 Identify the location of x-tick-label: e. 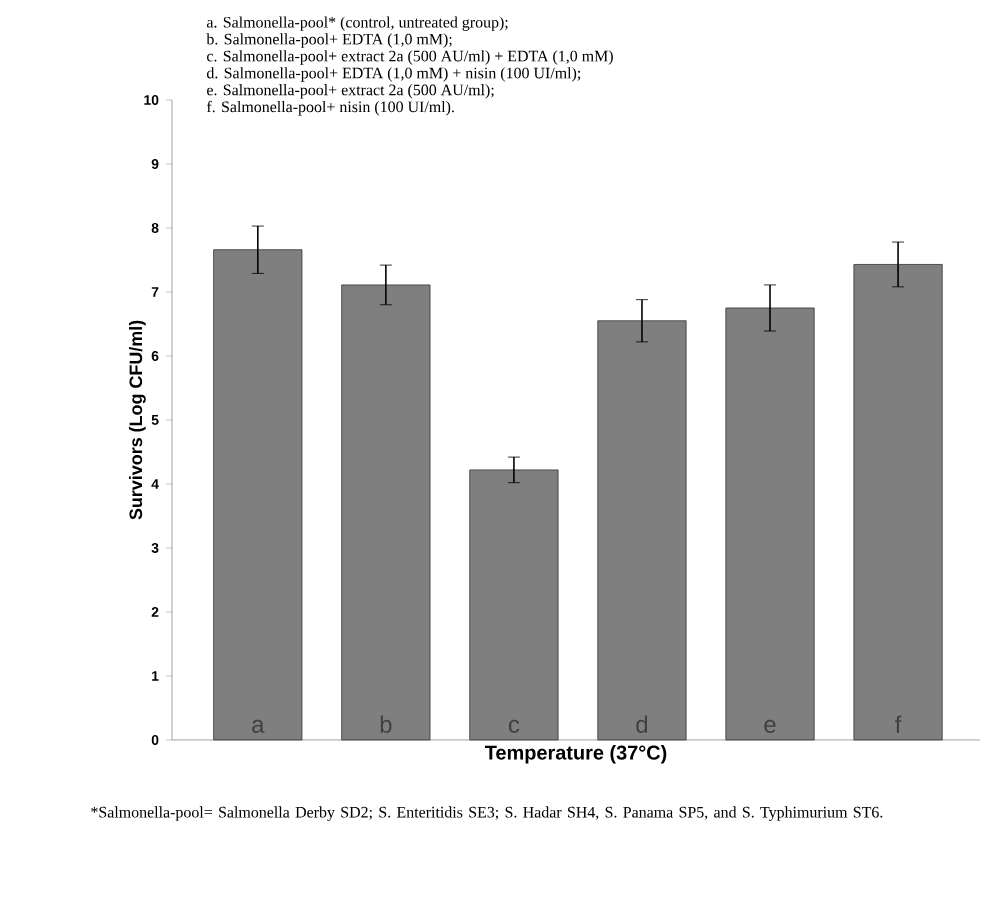
(770, 726).